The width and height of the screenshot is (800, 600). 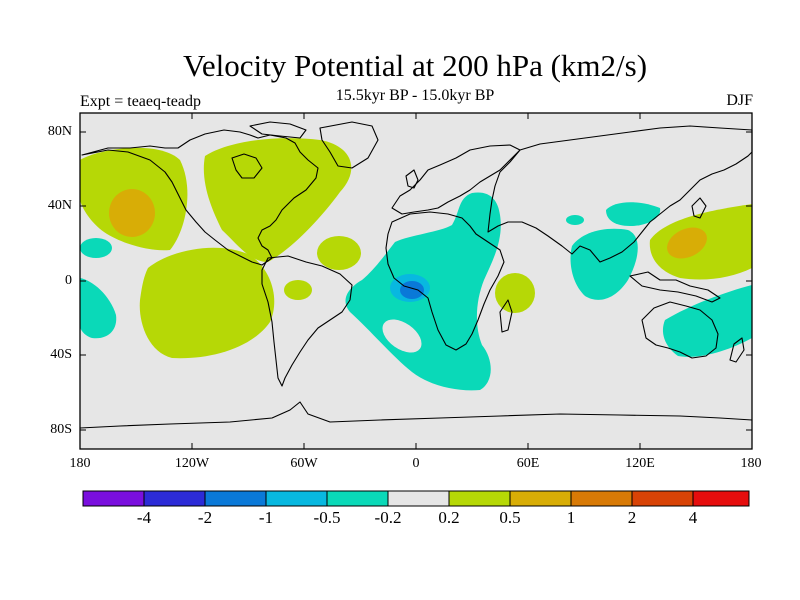 I want to click on south-america-coast, so click(x=307, y=321).